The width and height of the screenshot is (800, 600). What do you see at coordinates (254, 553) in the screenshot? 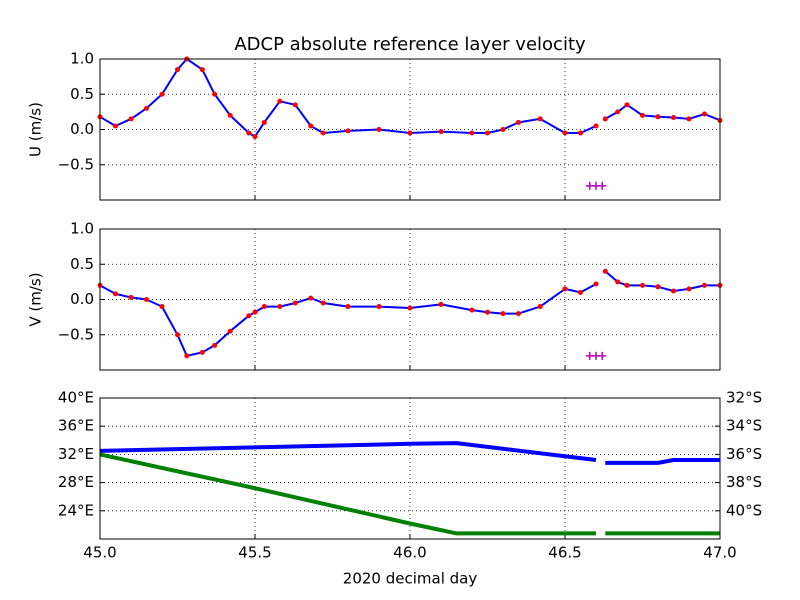
I see `x-tick-label: 45.5` at bounding box center [254, 553].